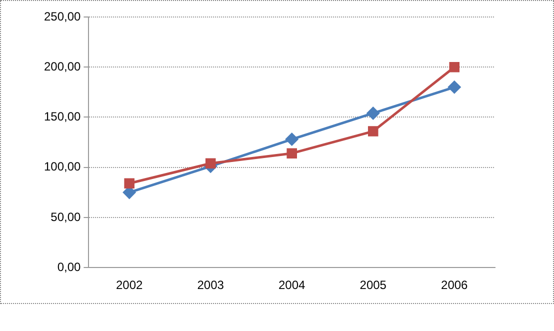 The image size is (554, 331). What do you see at coordinates (69, 267) in the screenshot?
I see `y-tick-label: 0,00` at bounding box center [69, 267].